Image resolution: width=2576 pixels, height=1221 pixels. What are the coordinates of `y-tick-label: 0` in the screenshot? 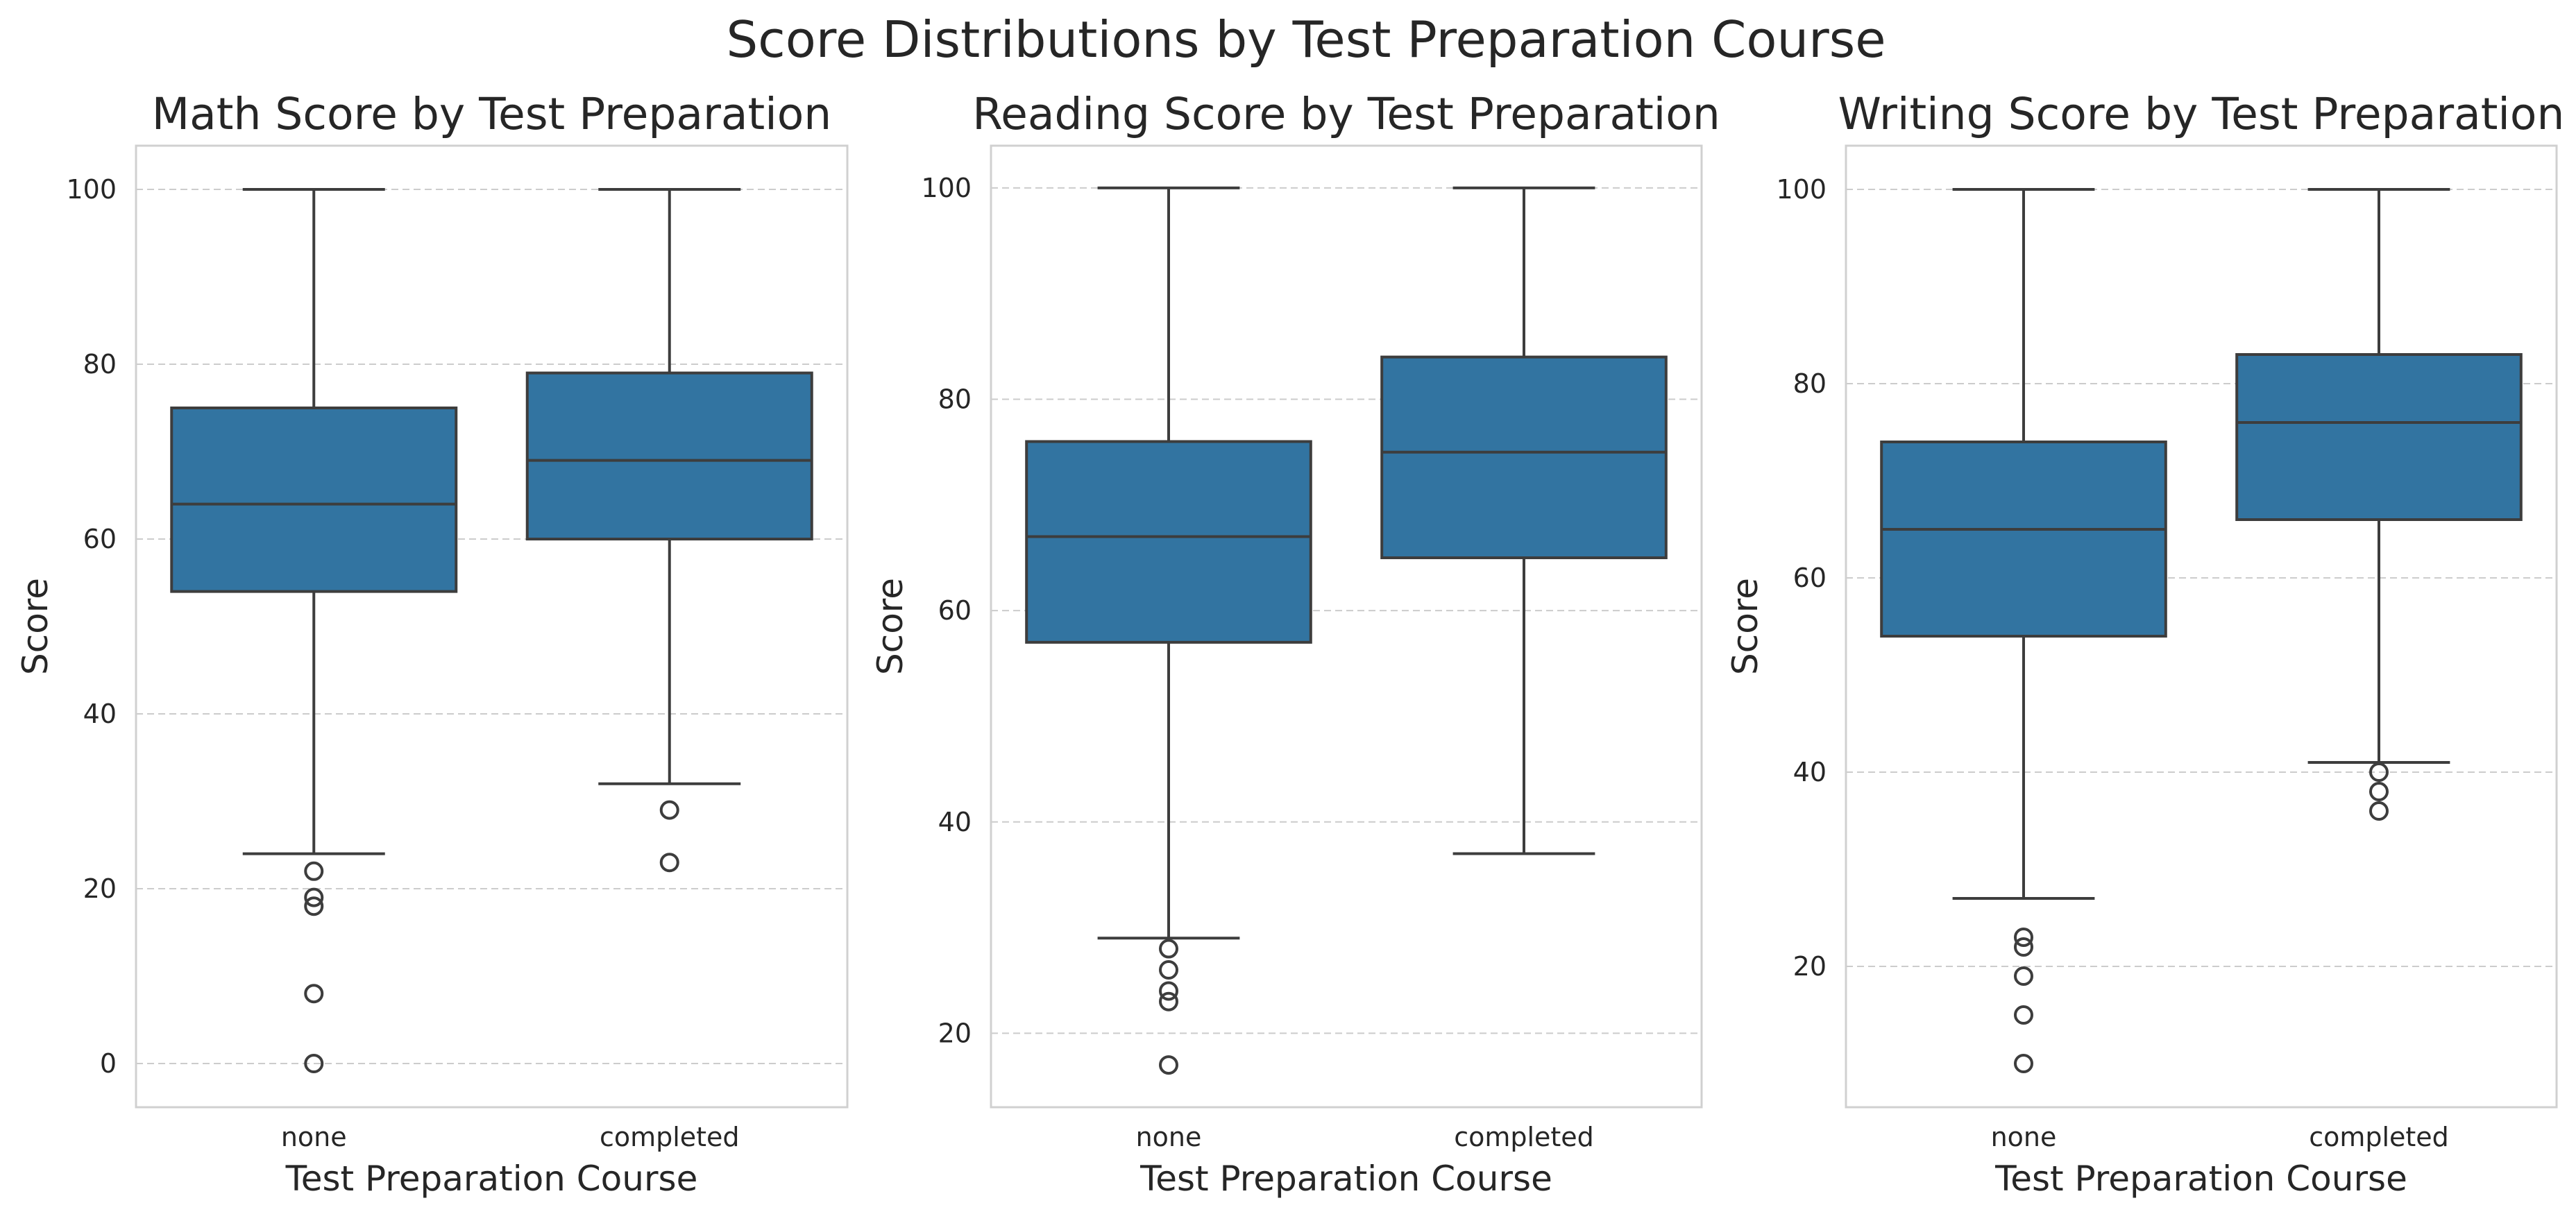 It's located at (109, 1063).